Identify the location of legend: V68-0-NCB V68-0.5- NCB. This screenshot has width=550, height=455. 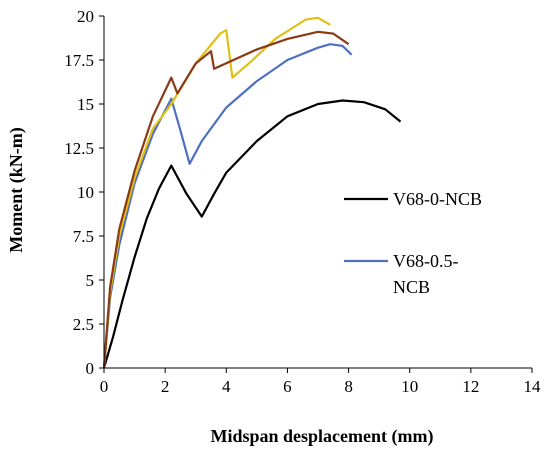
(413, 243).